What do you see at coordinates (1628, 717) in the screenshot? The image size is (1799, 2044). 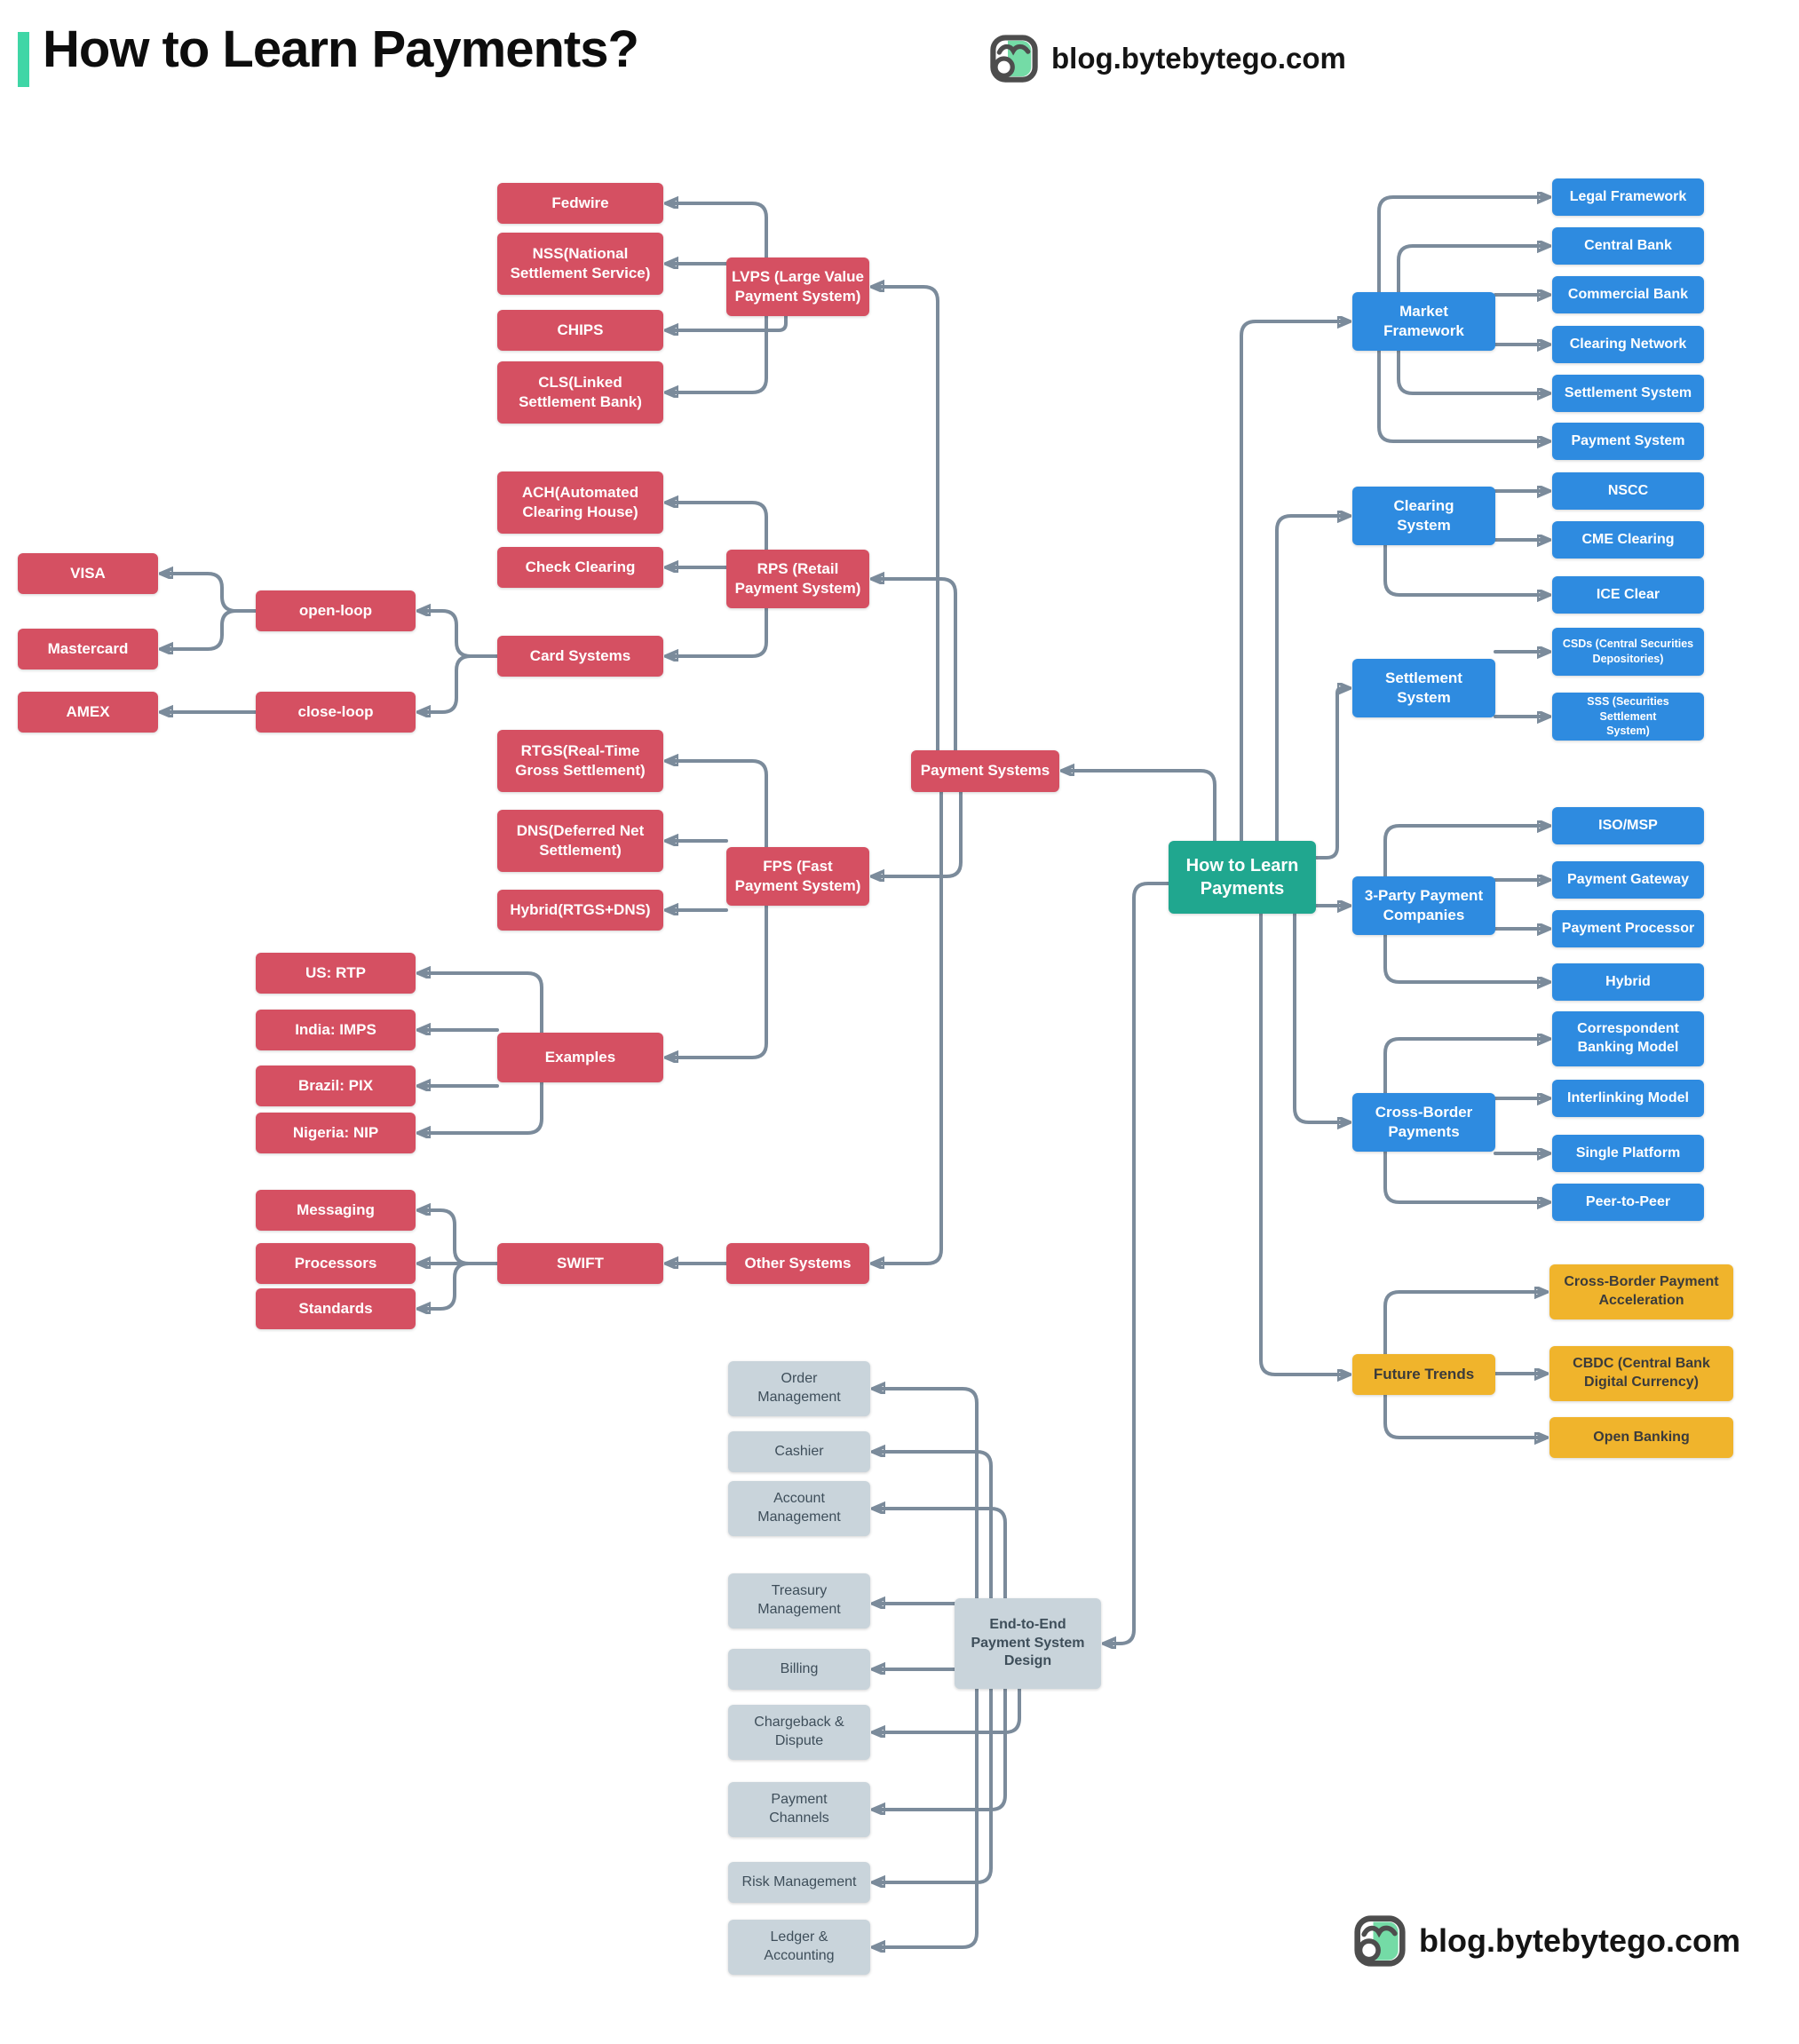 I see `node-sss: SSS (Securities Settlement System)` at bounding box center [1628, 717].